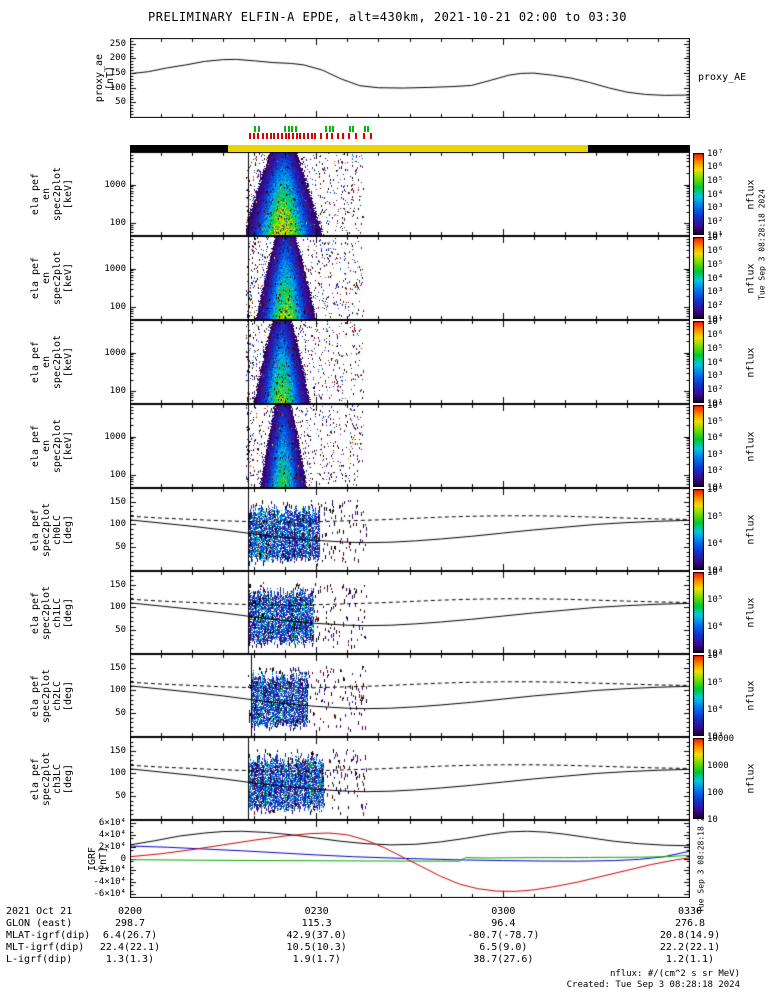 This screenshot has height=1000, width=775. I want to click on colorbar-tick-label: 100, so click(715, 792).